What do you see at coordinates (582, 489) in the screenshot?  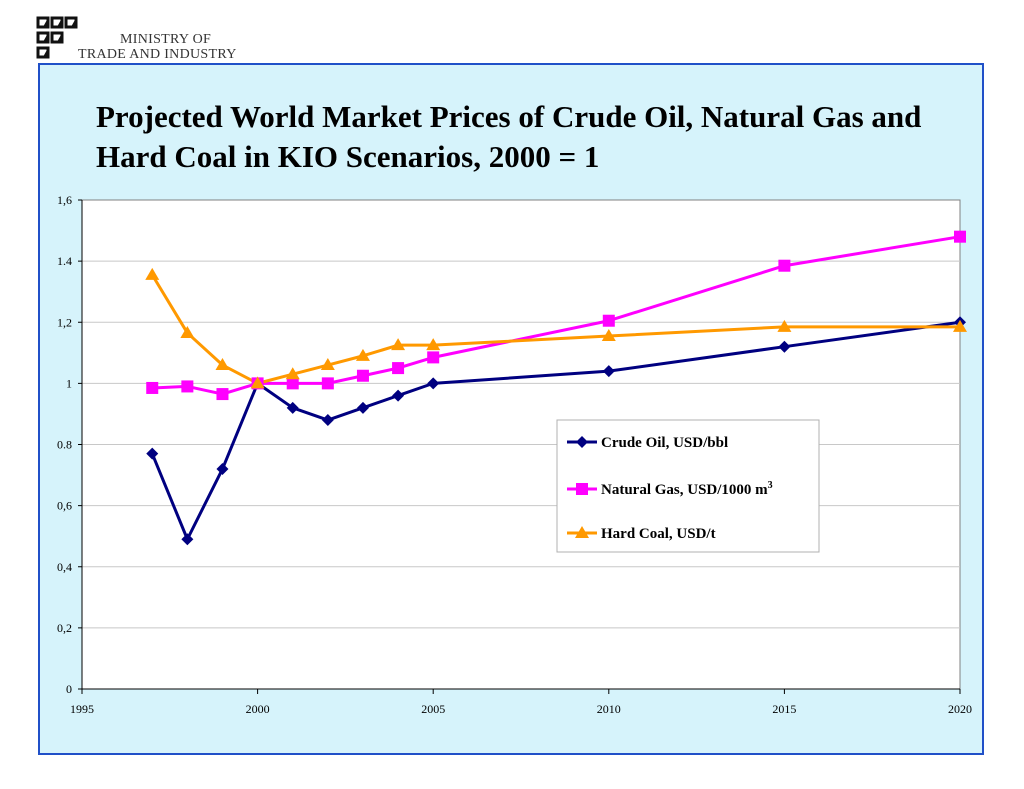 I see `legend-marker-natural-gas` at bounding box center [582, 489].